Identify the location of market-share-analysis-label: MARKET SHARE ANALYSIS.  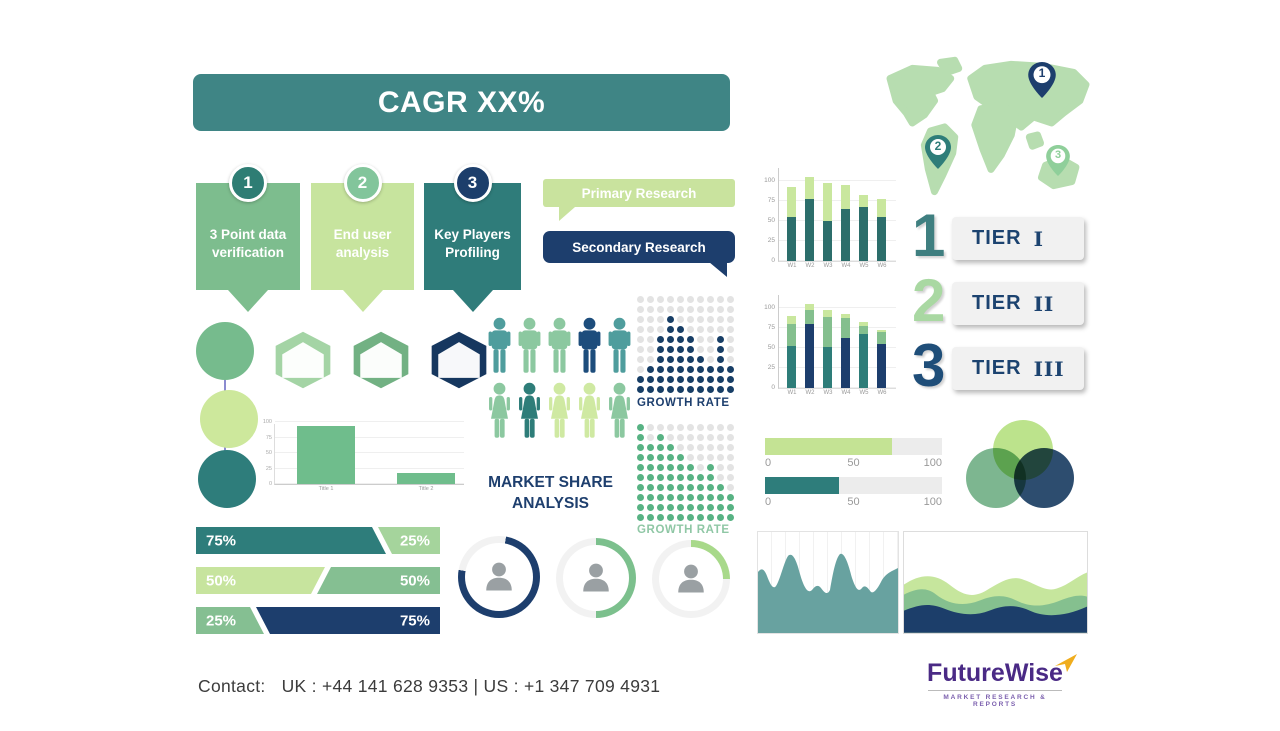
(550, 493).